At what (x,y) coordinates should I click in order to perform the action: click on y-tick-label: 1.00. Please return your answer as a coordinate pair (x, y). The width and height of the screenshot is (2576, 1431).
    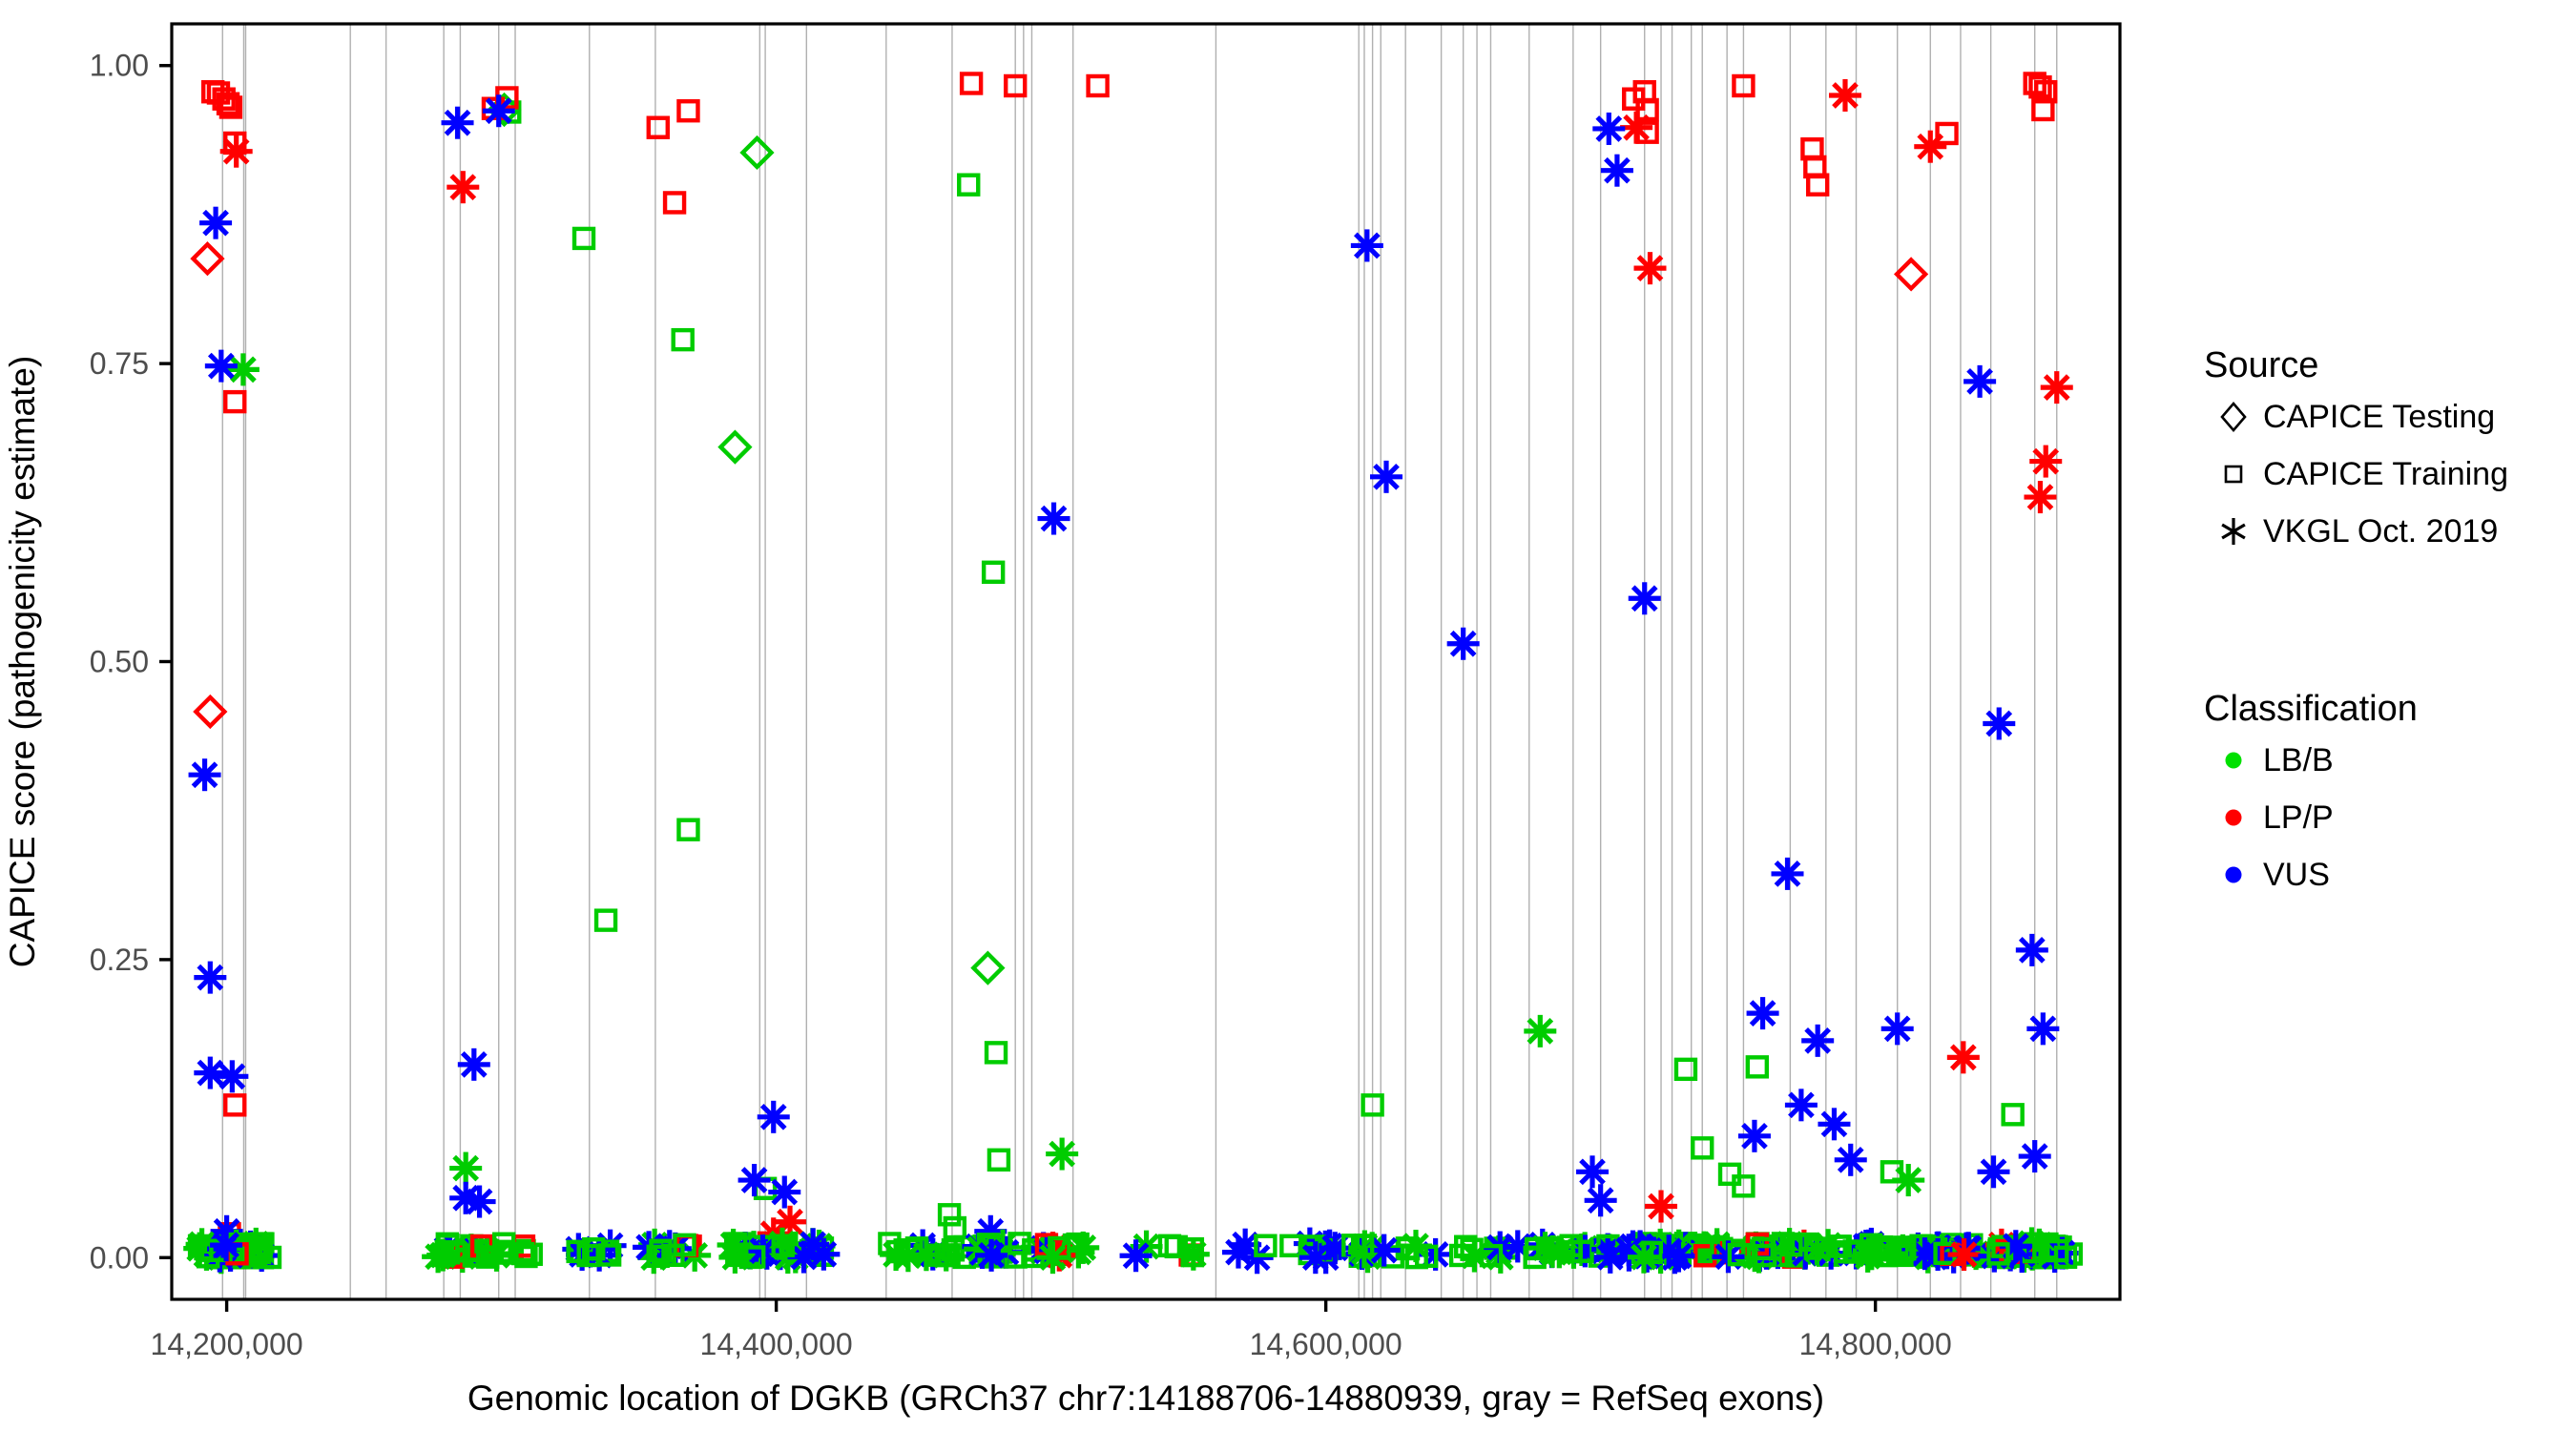
    Looking at the image, I should click on (119, 66).